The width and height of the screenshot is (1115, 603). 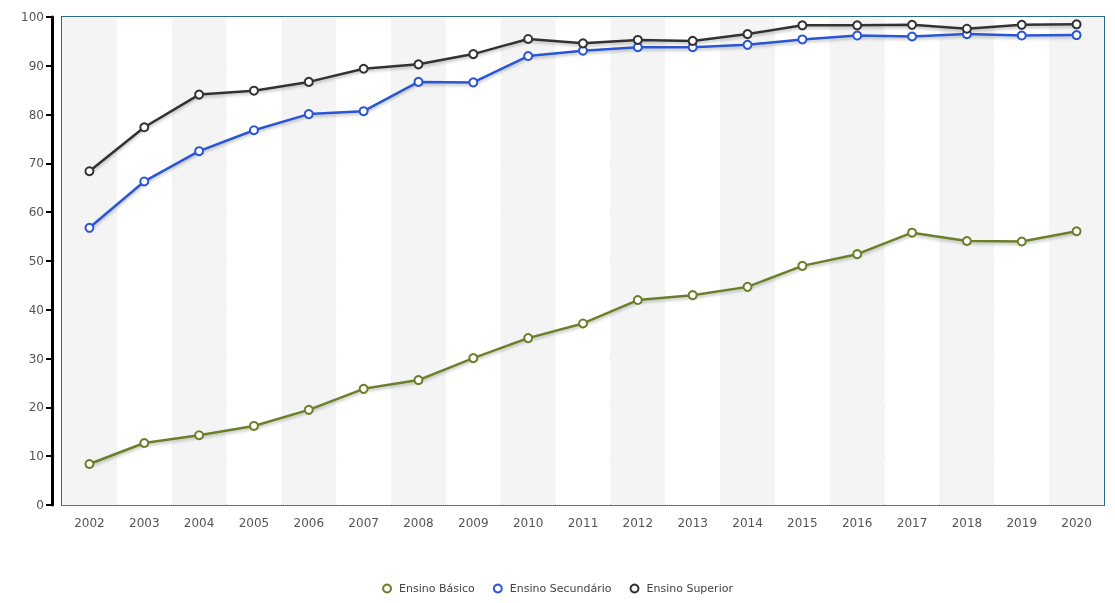 What do you see at coordinates (144, 523) in the screenshot?
I see `x-tick-label: 2003` at bounding box center [144, 523].